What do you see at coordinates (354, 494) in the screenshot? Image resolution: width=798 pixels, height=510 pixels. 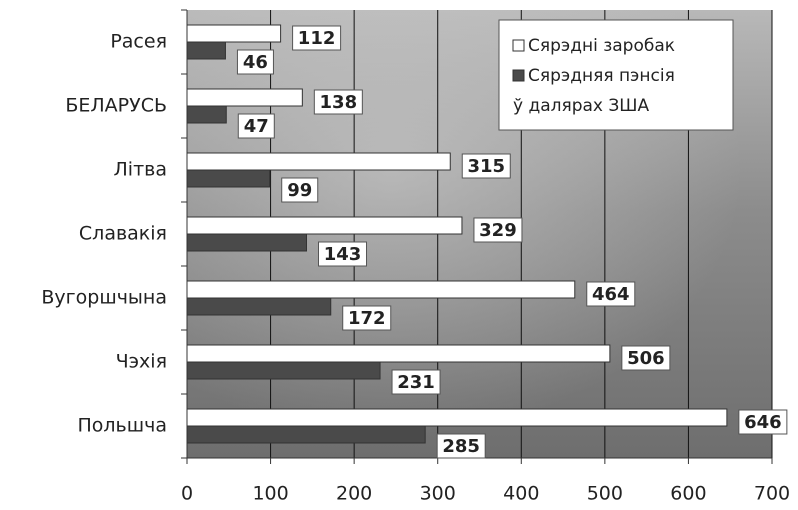 I see `x-tick-label: 200` at bounding box center [354, 494].